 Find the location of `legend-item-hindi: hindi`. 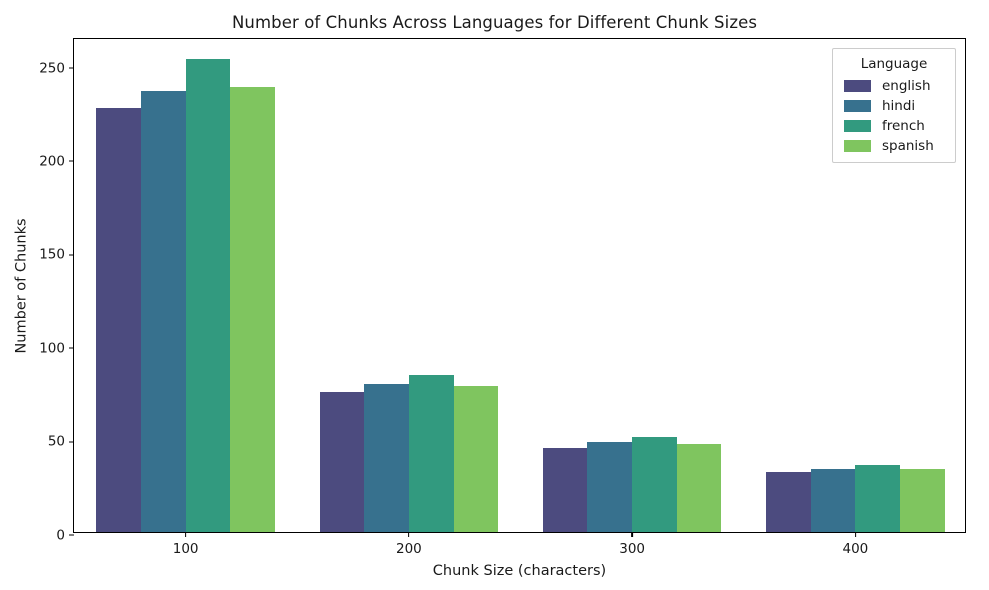

legend-item-hindi: hindi is located at coordinates (894, 105).